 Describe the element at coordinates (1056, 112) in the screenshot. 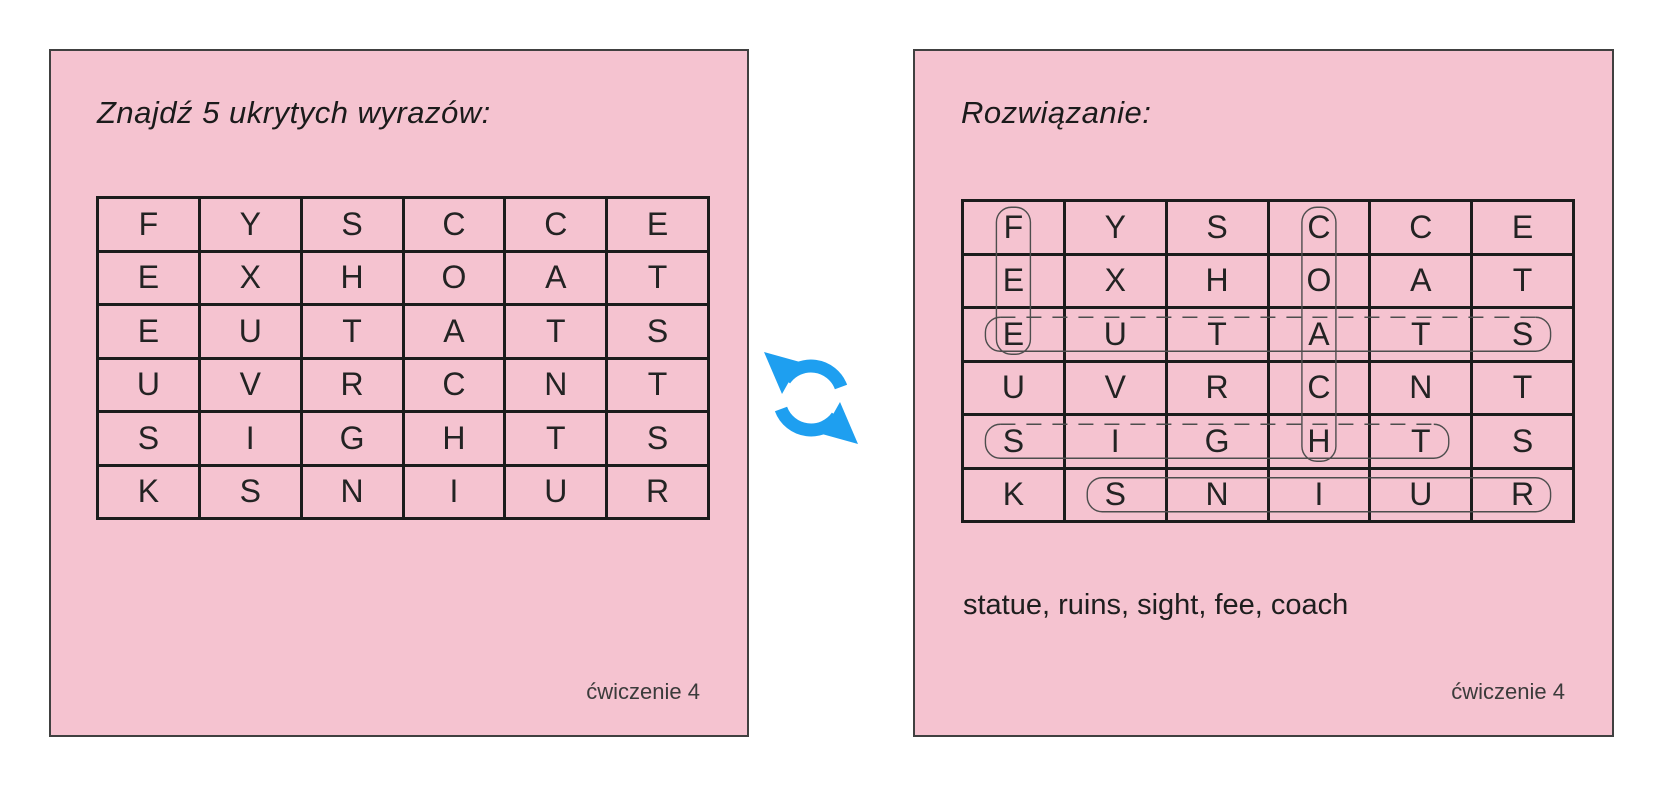

I see `solution-title: Rozwiązanie:` at that location.